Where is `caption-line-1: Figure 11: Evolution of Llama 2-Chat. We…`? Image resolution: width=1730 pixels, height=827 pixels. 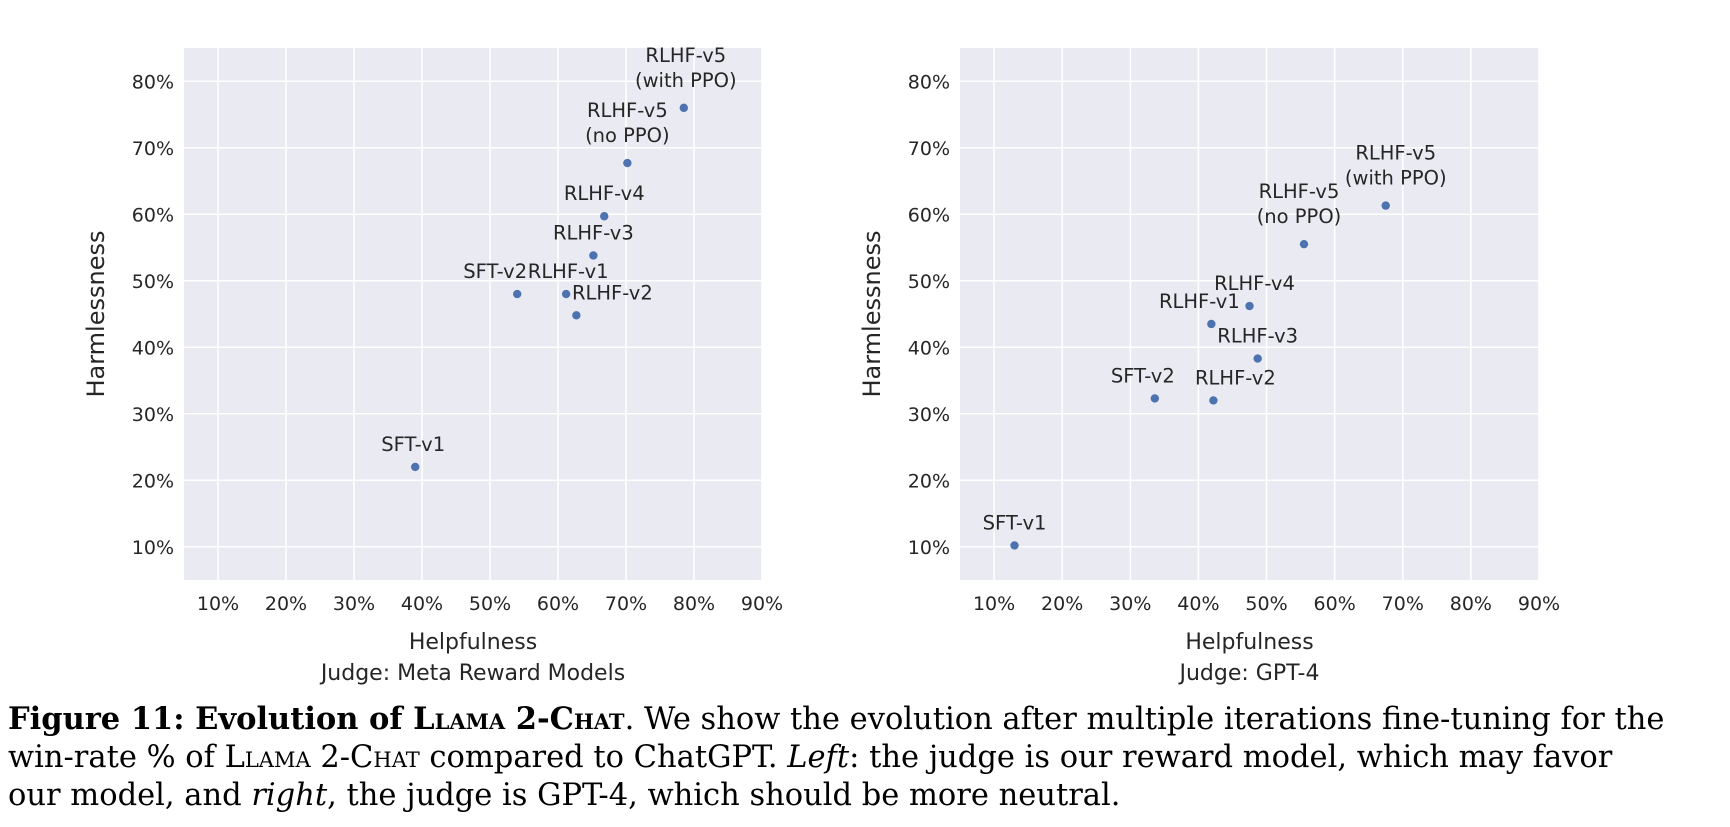 caption-line-1: Figure 11: Evolution of Llama 2-Chat. We… is located at coordinates (836, 719).